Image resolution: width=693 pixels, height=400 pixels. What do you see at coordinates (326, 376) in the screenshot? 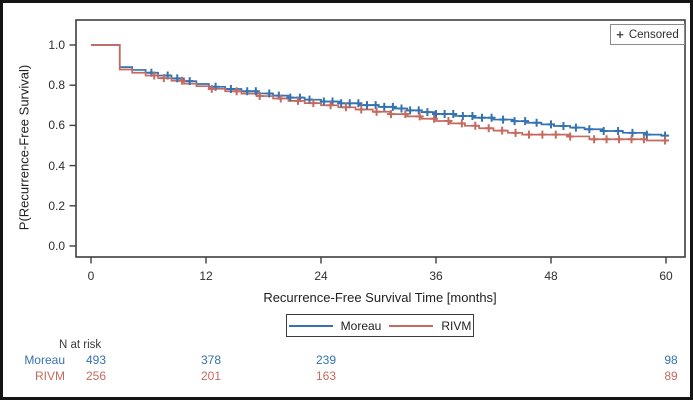
I see `n-at-risk-value: 163` at bounding box center [326, 376].